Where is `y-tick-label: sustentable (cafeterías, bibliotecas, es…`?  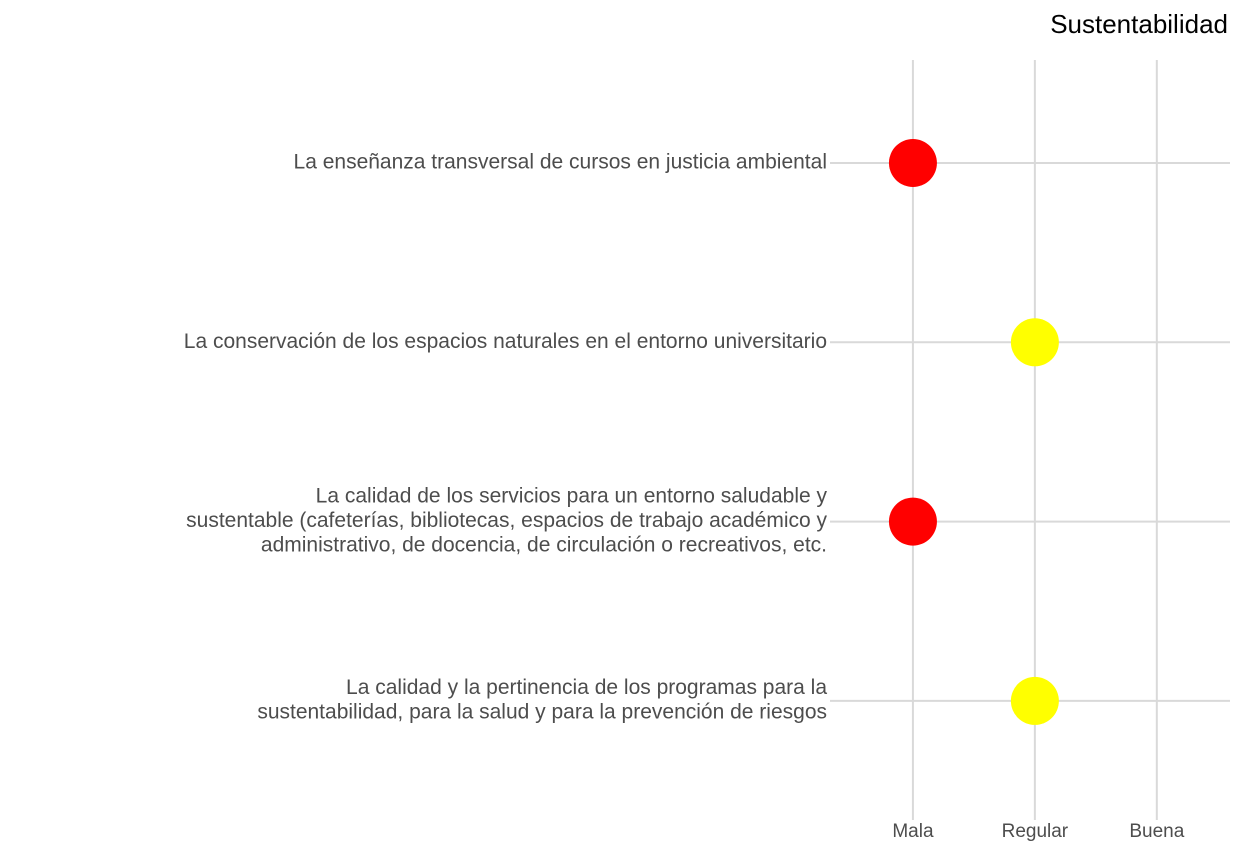 y-tick-label: sustentable (cafeterías, bibliotecas, es… is located at coordinates (506, 520).